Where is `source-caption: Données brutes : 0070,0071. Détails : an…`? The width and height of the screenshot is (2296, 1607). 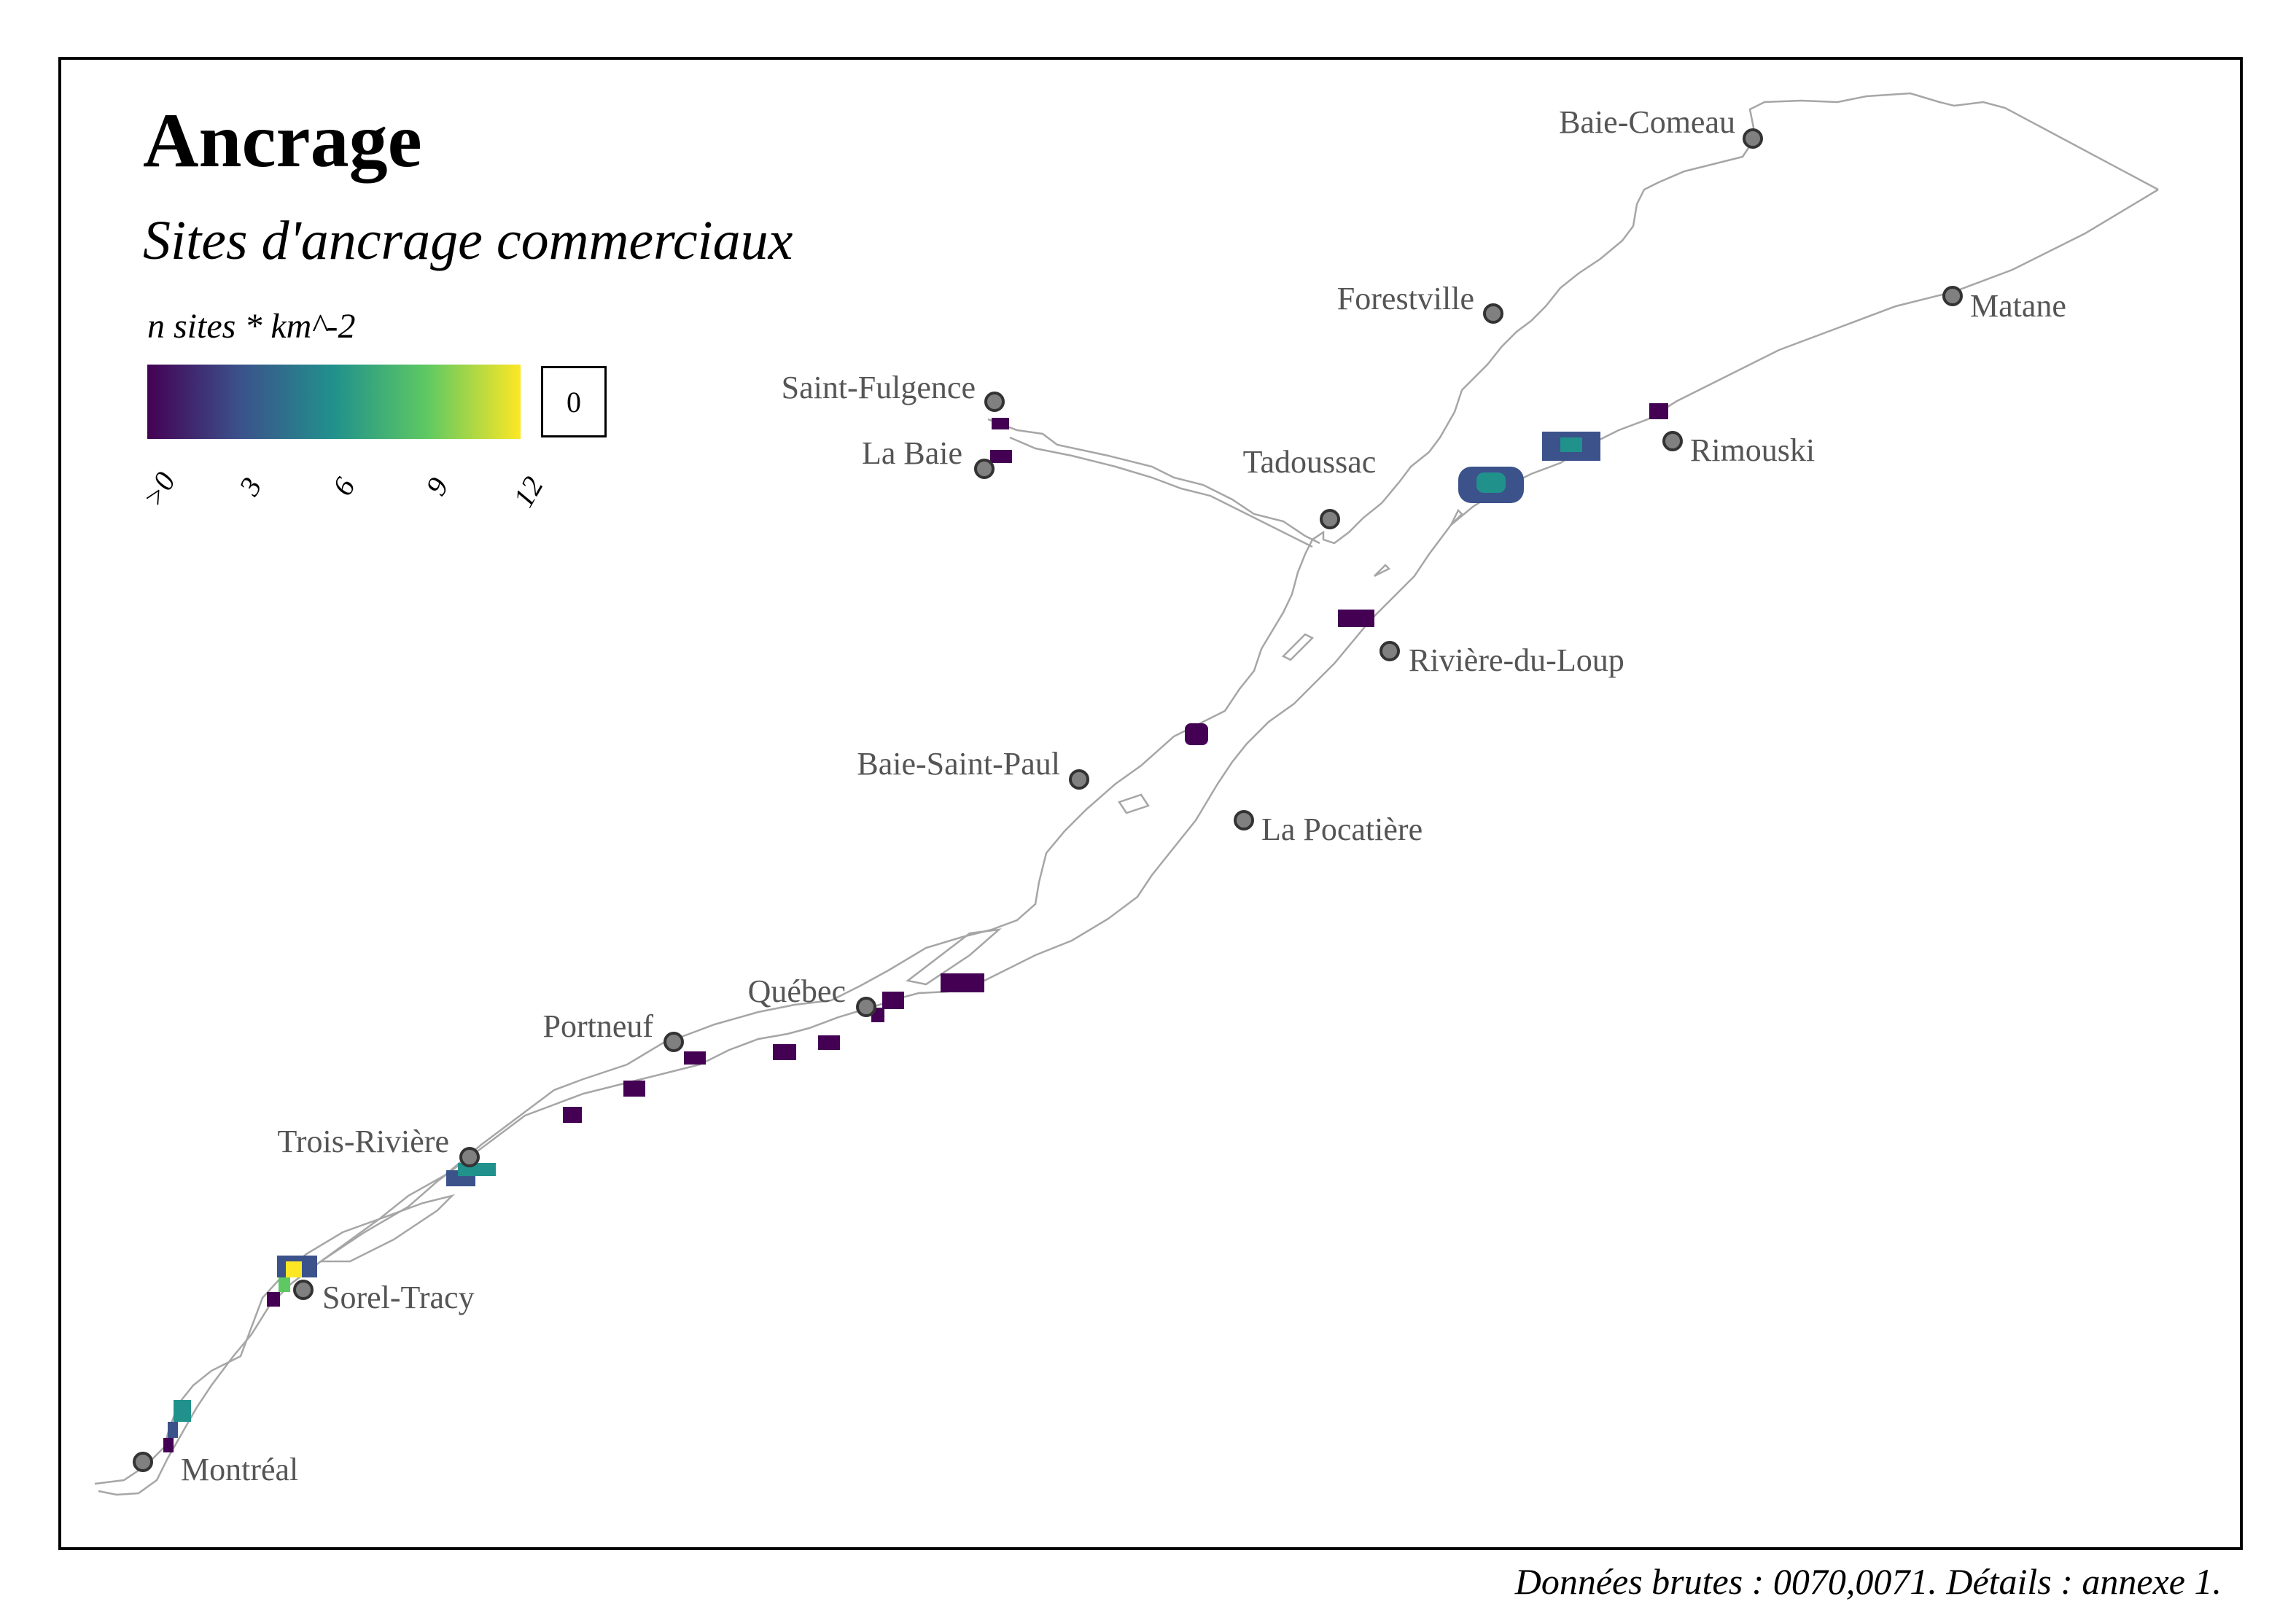
source-caption: Données brutes : 0070,0071. Détails : an… is located at coordinates (1868, 1581).